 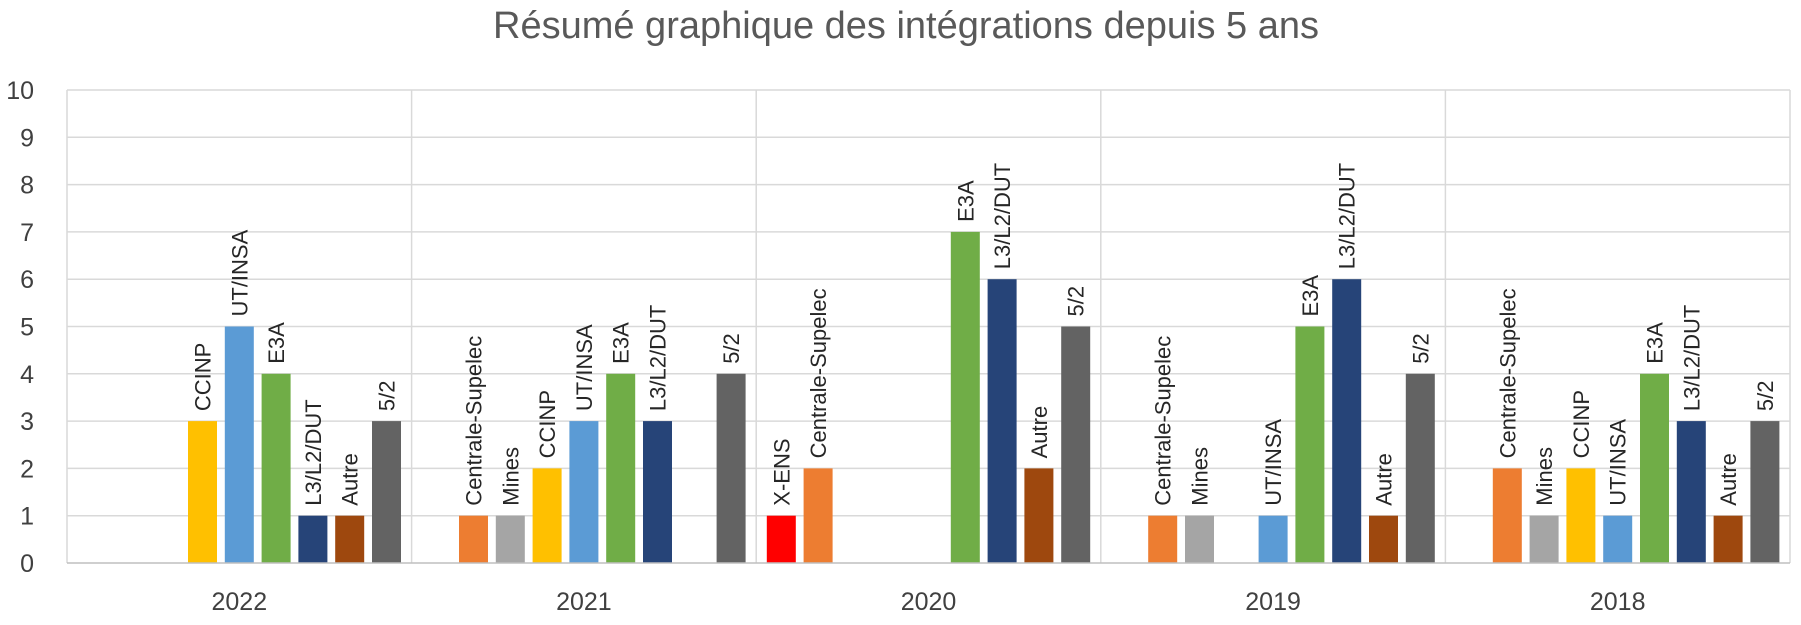 I want to click on x-axis-categories: 2022 2021 2020 2019 2018, so click(x=928, y=602).